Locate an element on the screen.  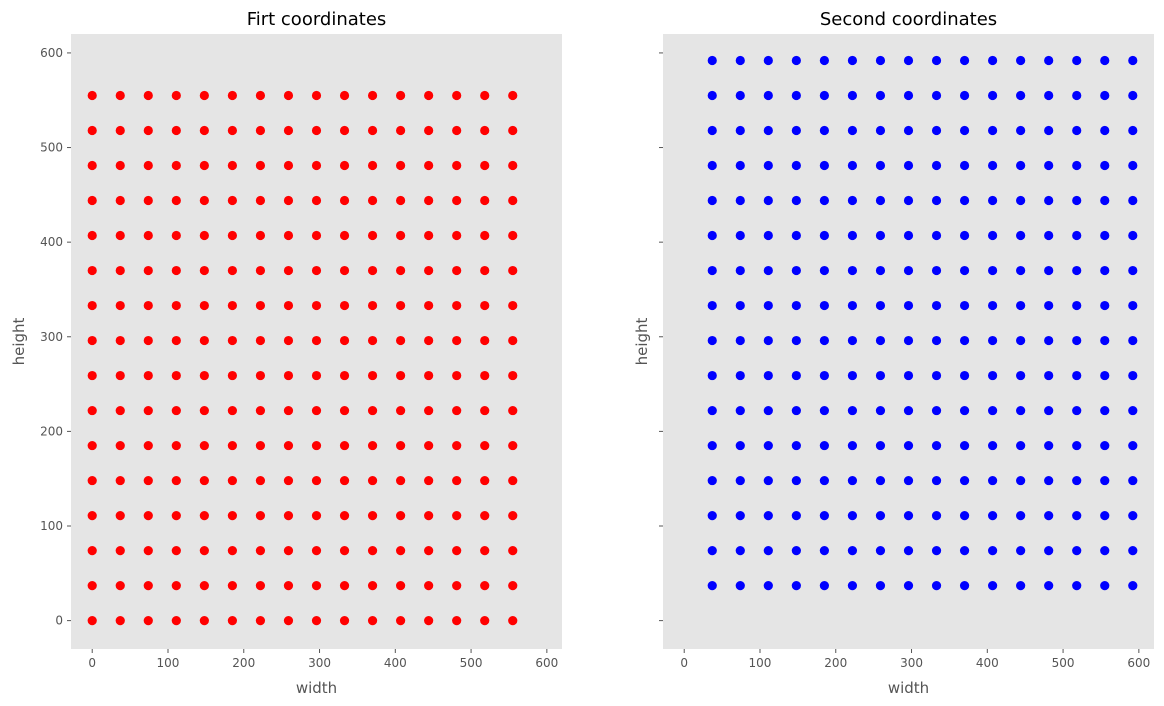
x-tick-label: 400 is located at coordinates (395, 663).